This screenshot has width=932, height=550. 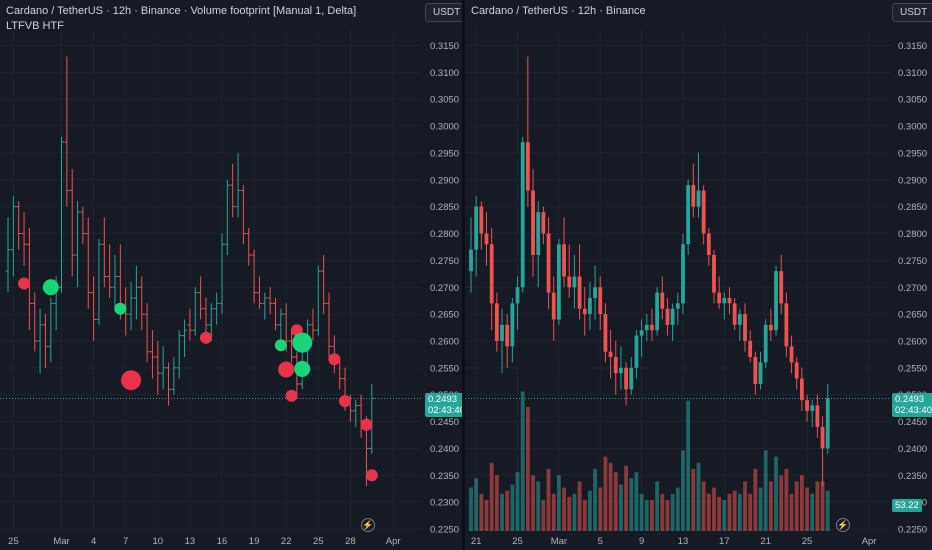 What do you see at coordinates (912, 476) in the screenshot?
I see `y-tick-label: 0.2350` at bounding box center [912, 476].